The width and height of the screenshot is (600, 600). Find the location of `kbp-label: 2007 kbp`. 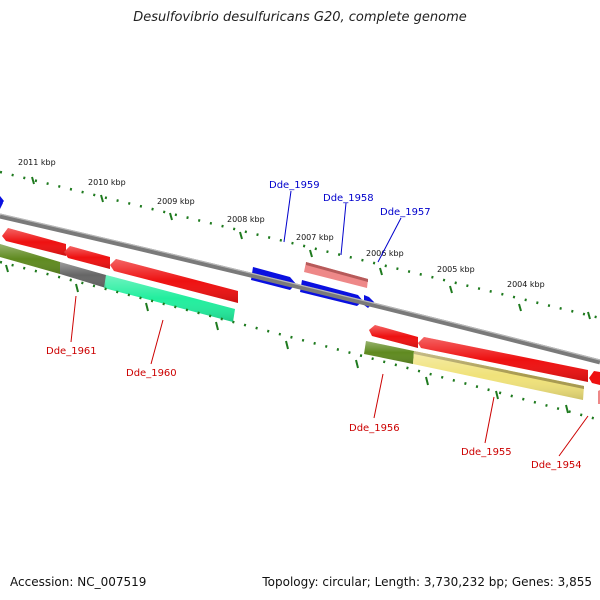

kbp-label: 2007 kbp is located at coordinates (315, 237).